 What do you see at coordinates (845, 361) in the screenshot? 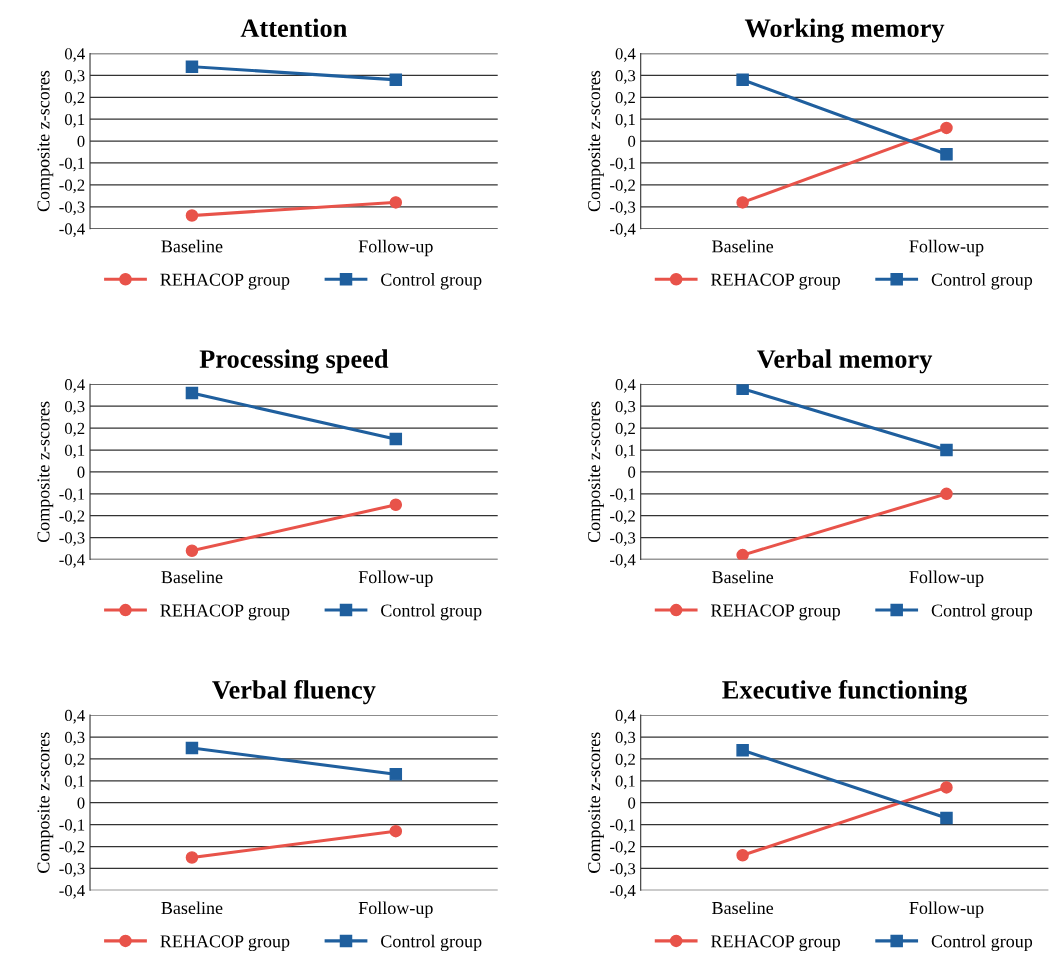
I see `chart-title: Verbal memory` at bounding box center [845, 361].